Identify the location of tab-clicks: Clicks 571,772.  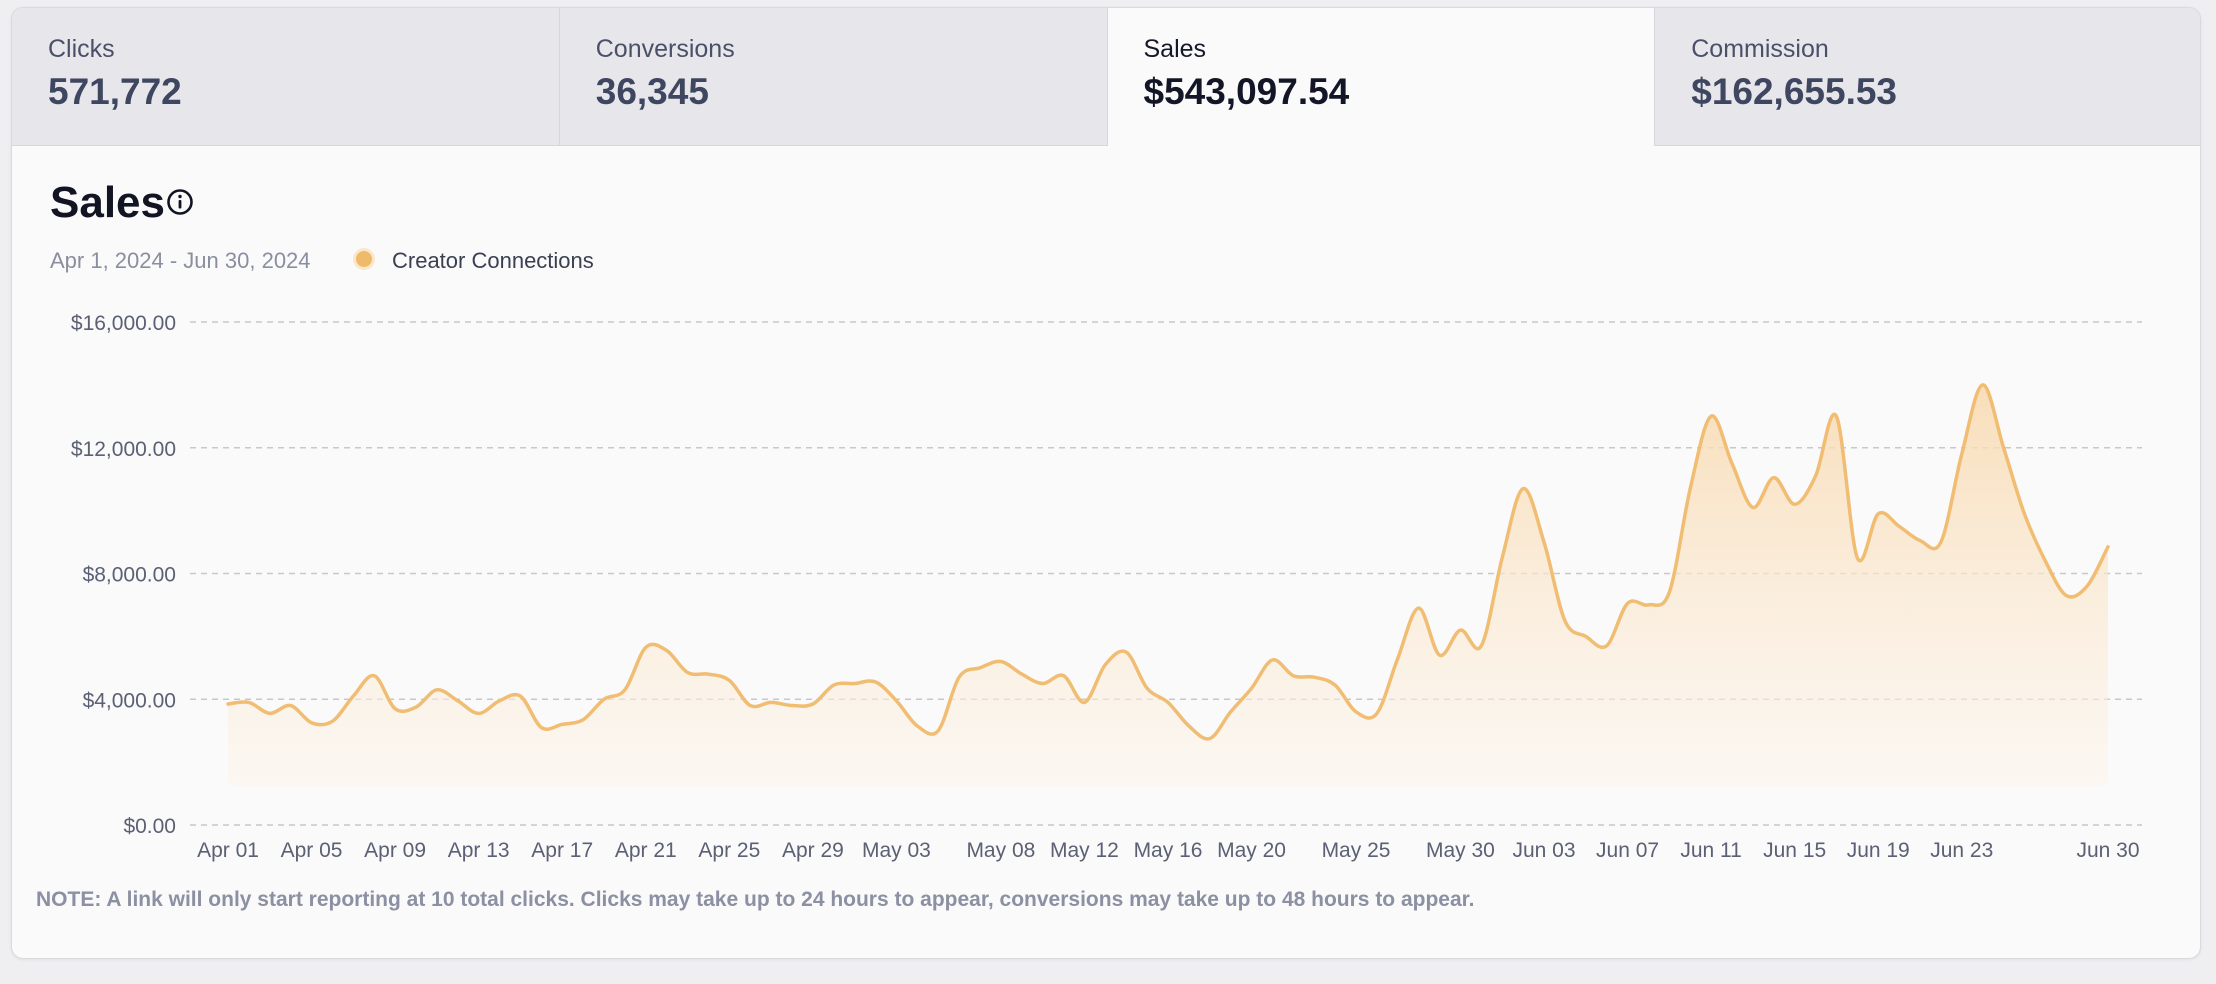
(286, 77).